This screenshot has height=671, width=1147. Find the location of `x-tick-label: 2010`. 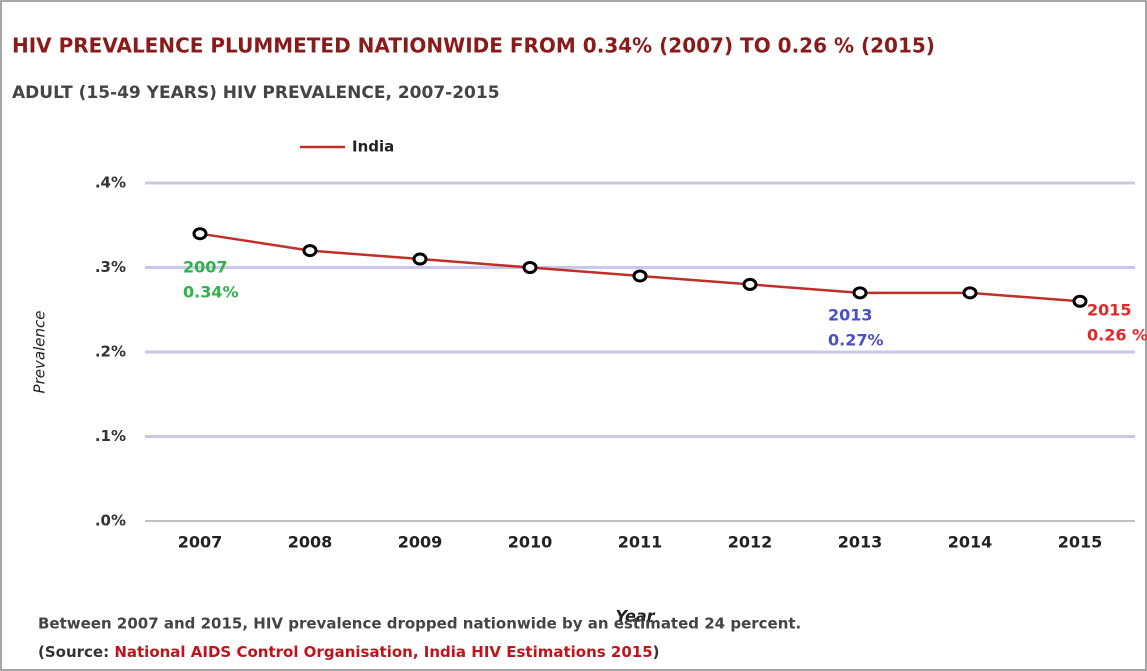

x-tick-label: 2010 is located at coordinates (530, 542).